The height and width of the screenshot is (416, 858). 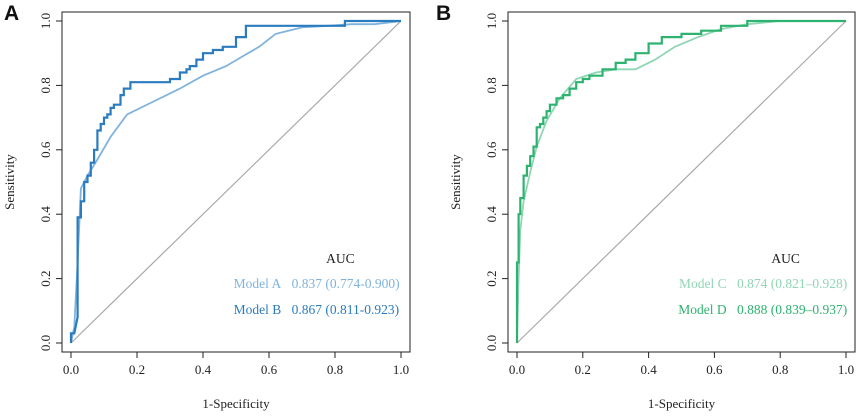 What do you see at coordinates (258, 309) in the screenshot?
I see `legend-model-name: Model B` at bounding box center [258, 309].